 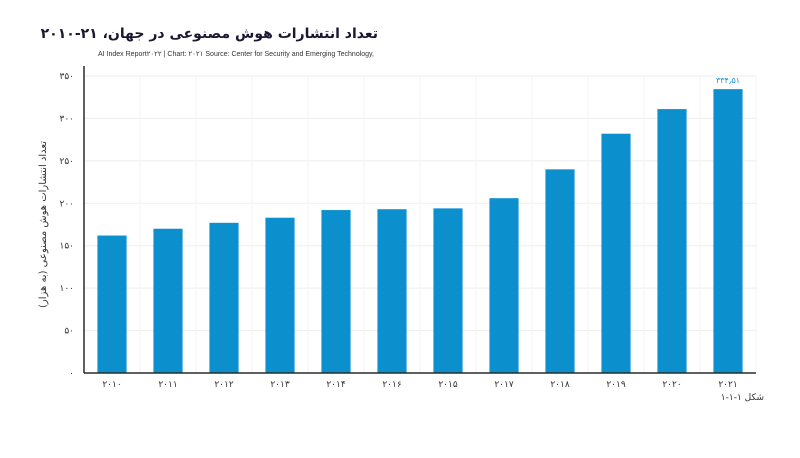 What do you see at coordinates (66, 247) in the screenshot?
I see `y-tick-label: ۱۵۰` at bounding box center [66, 247].